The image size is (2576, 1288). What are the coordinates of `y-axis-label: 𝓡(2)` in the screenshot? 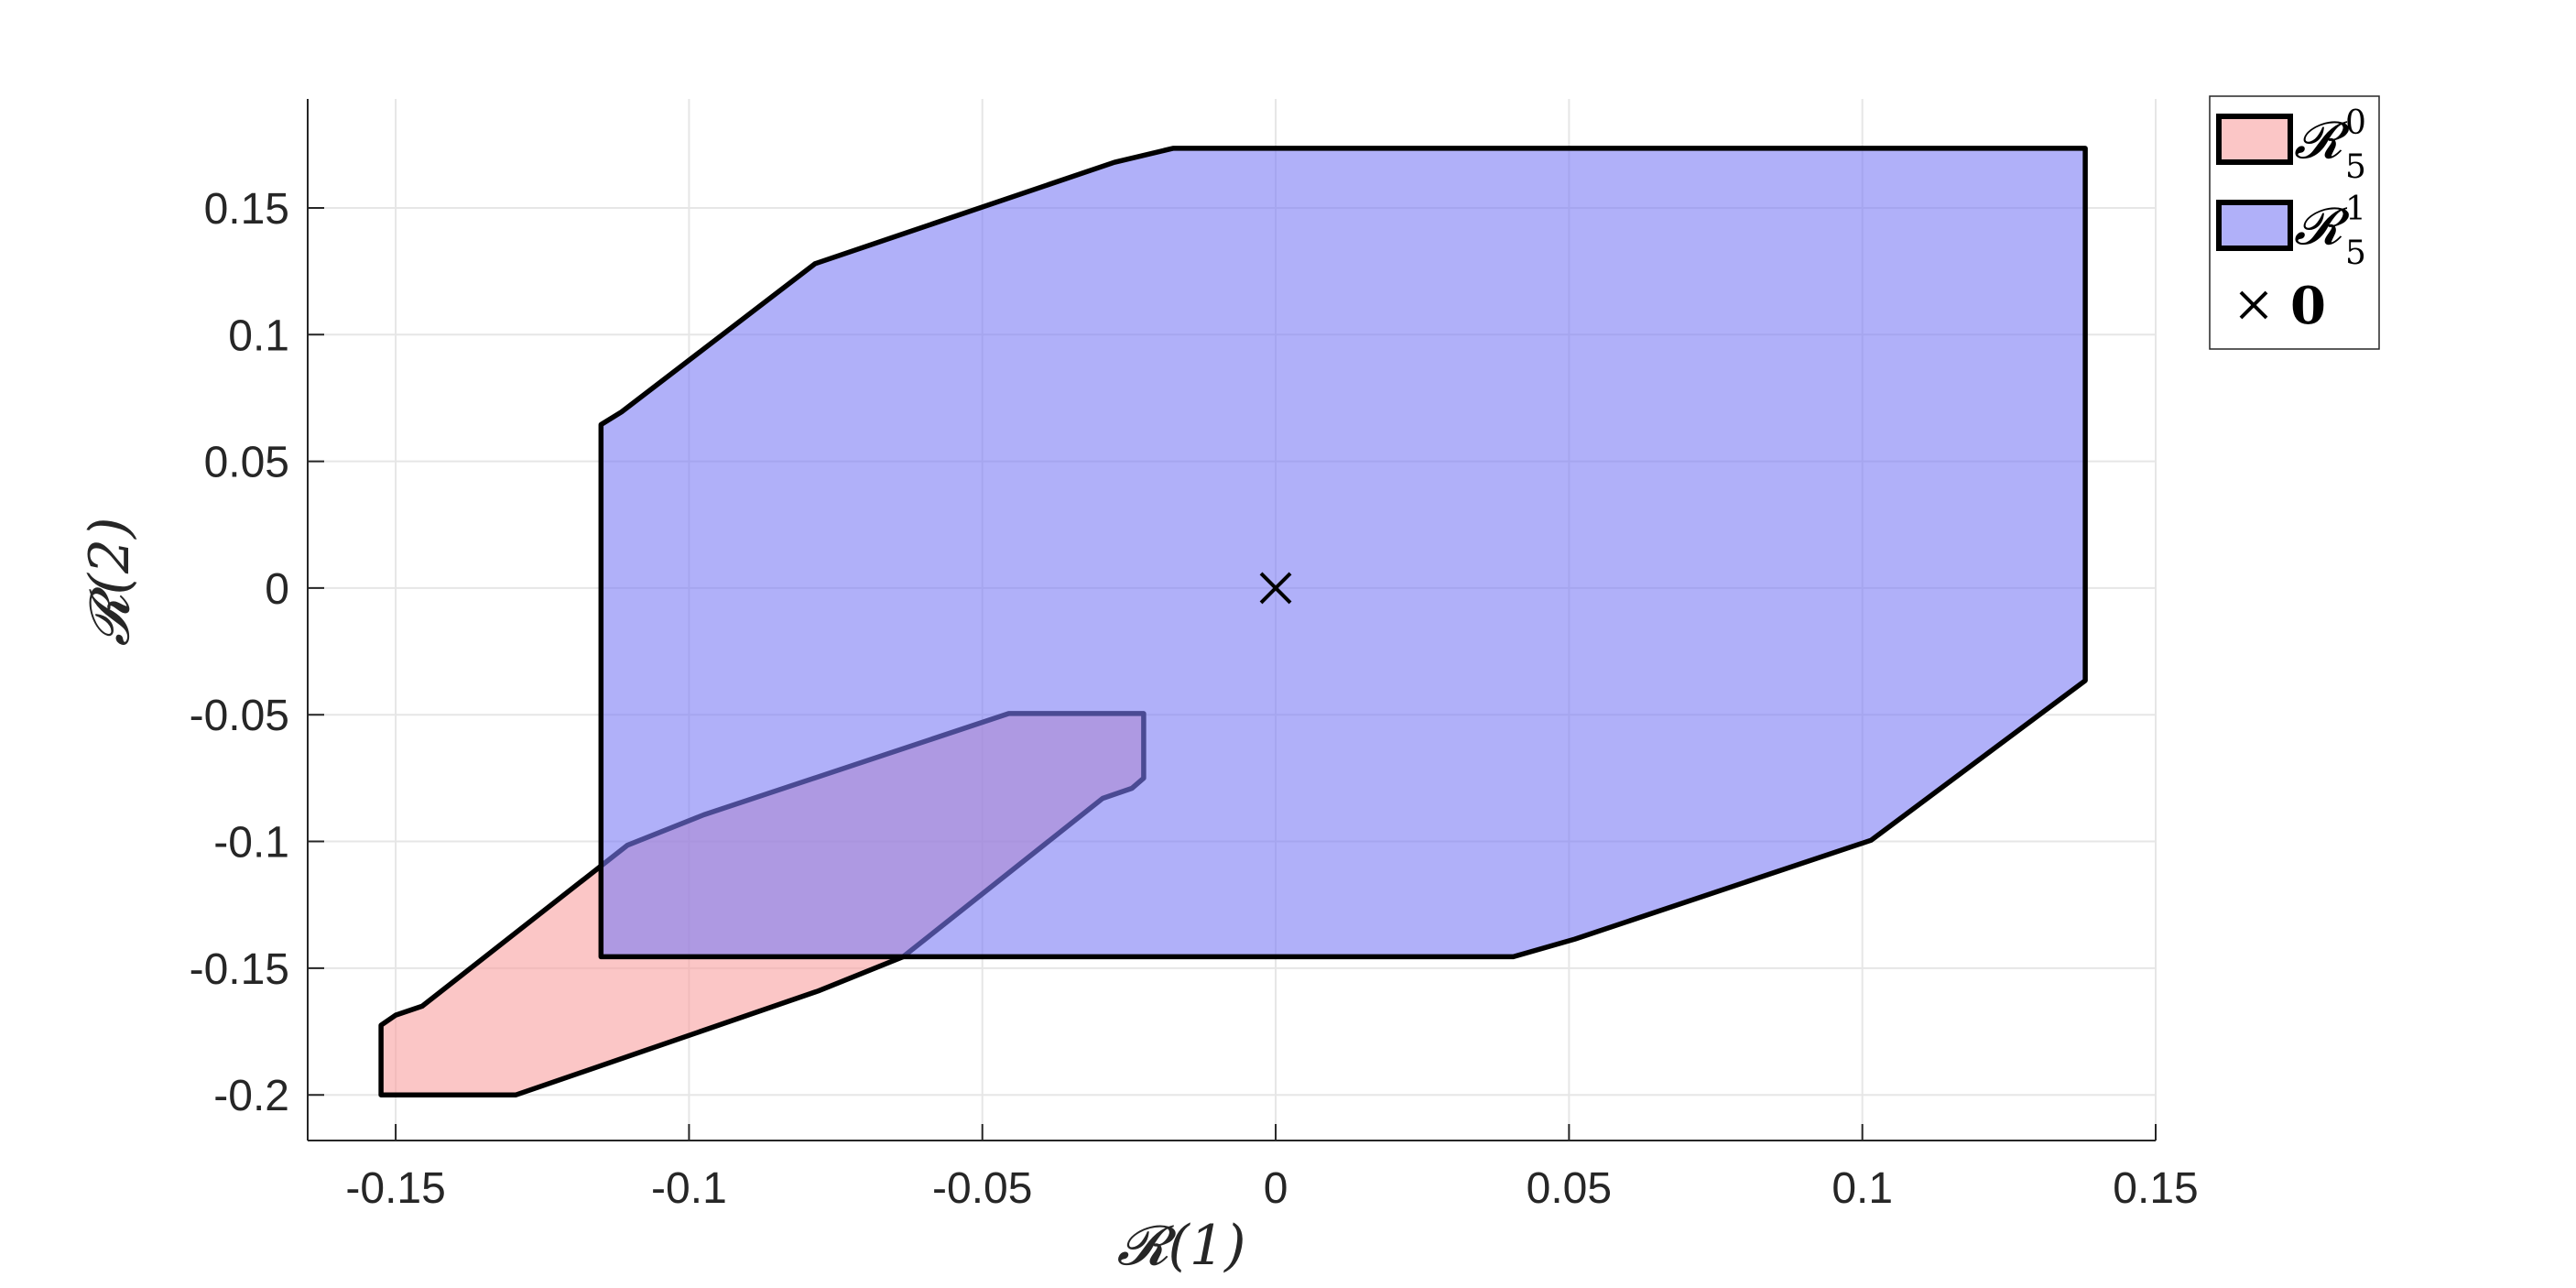 It's located at (110, 582).